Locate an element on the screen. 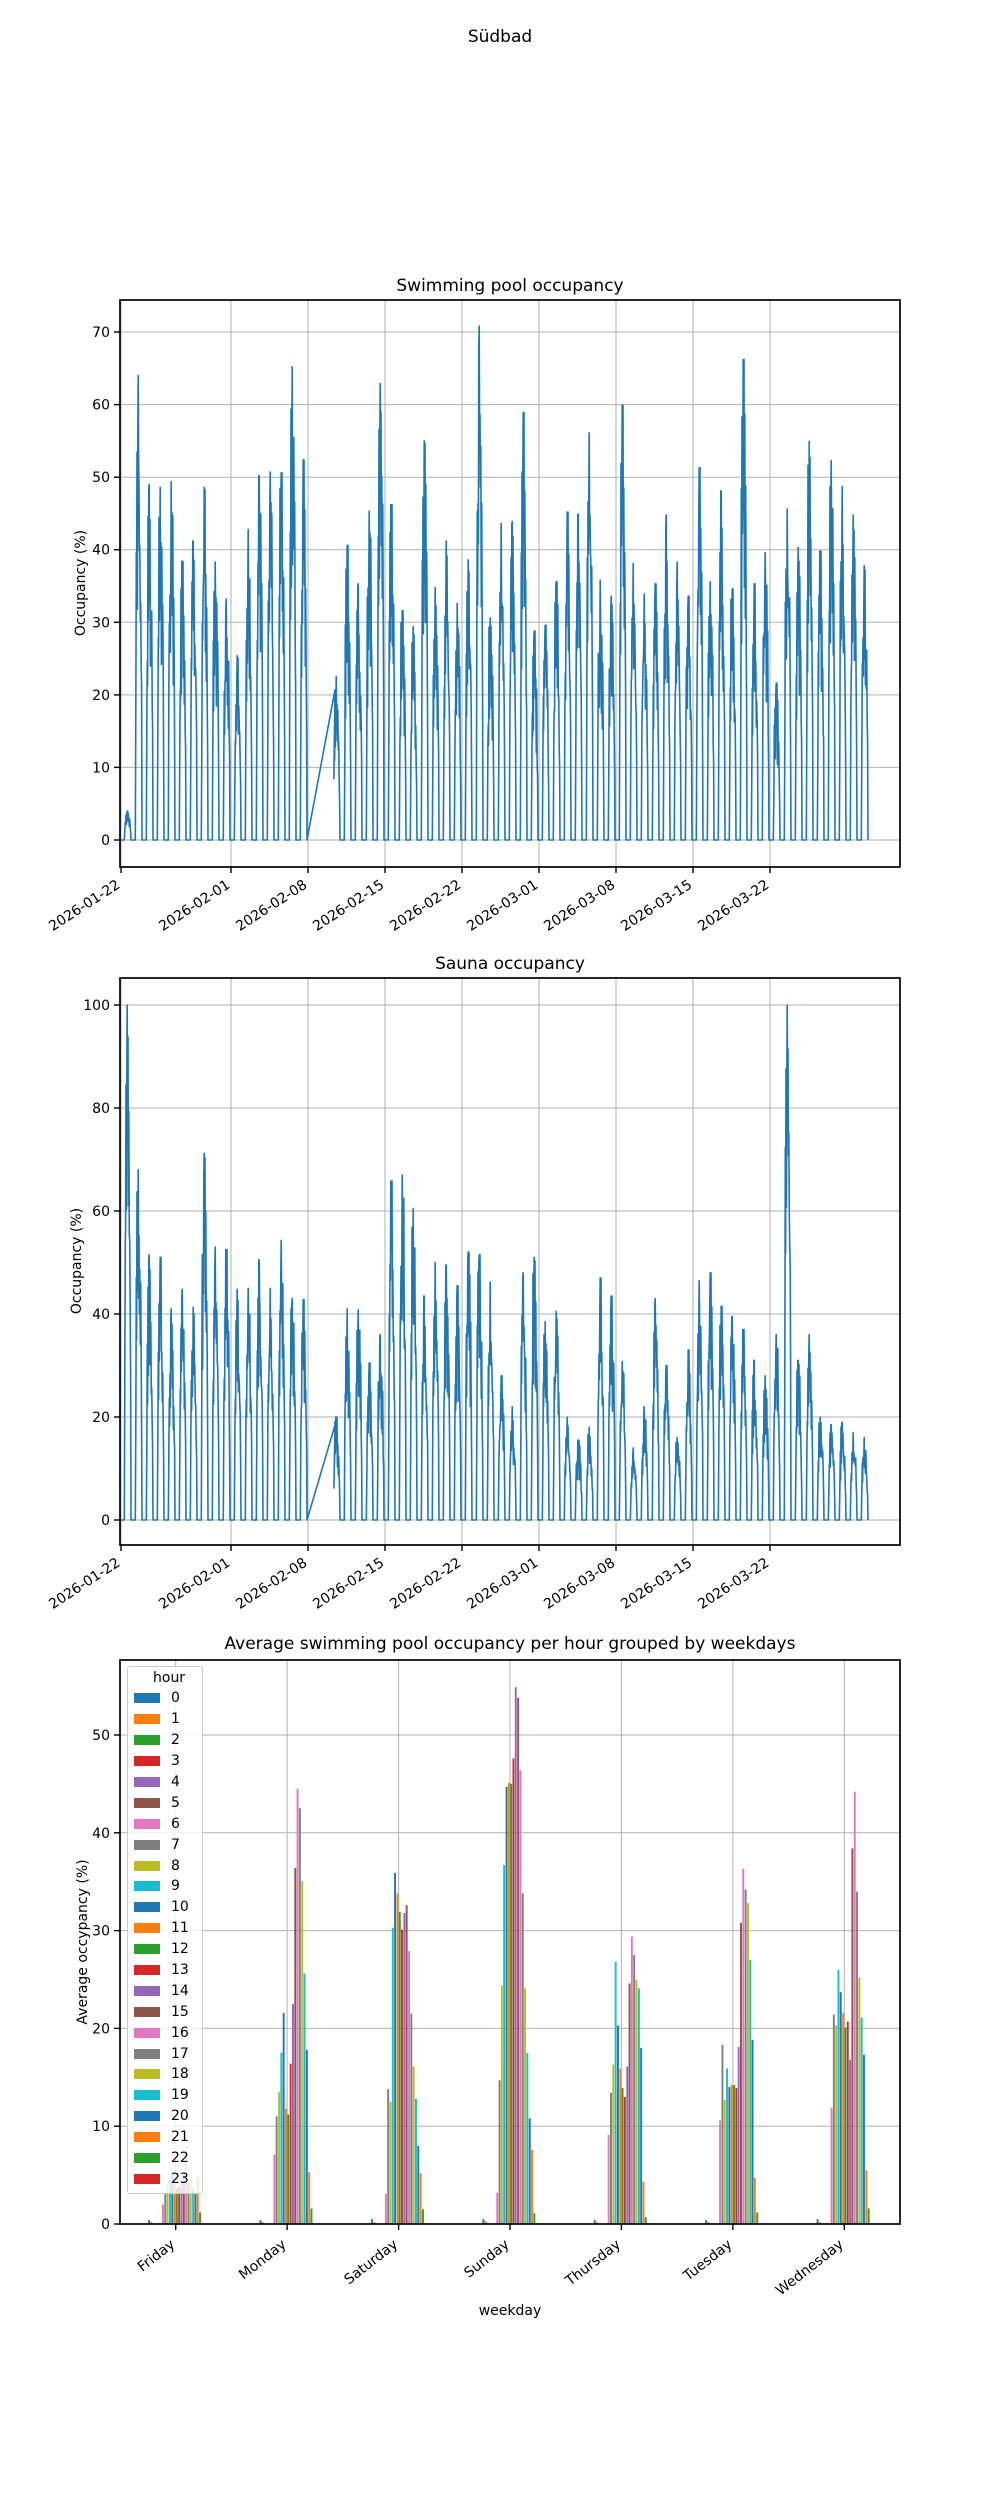  svg-text: 10 is located at coordinates (101, 768).